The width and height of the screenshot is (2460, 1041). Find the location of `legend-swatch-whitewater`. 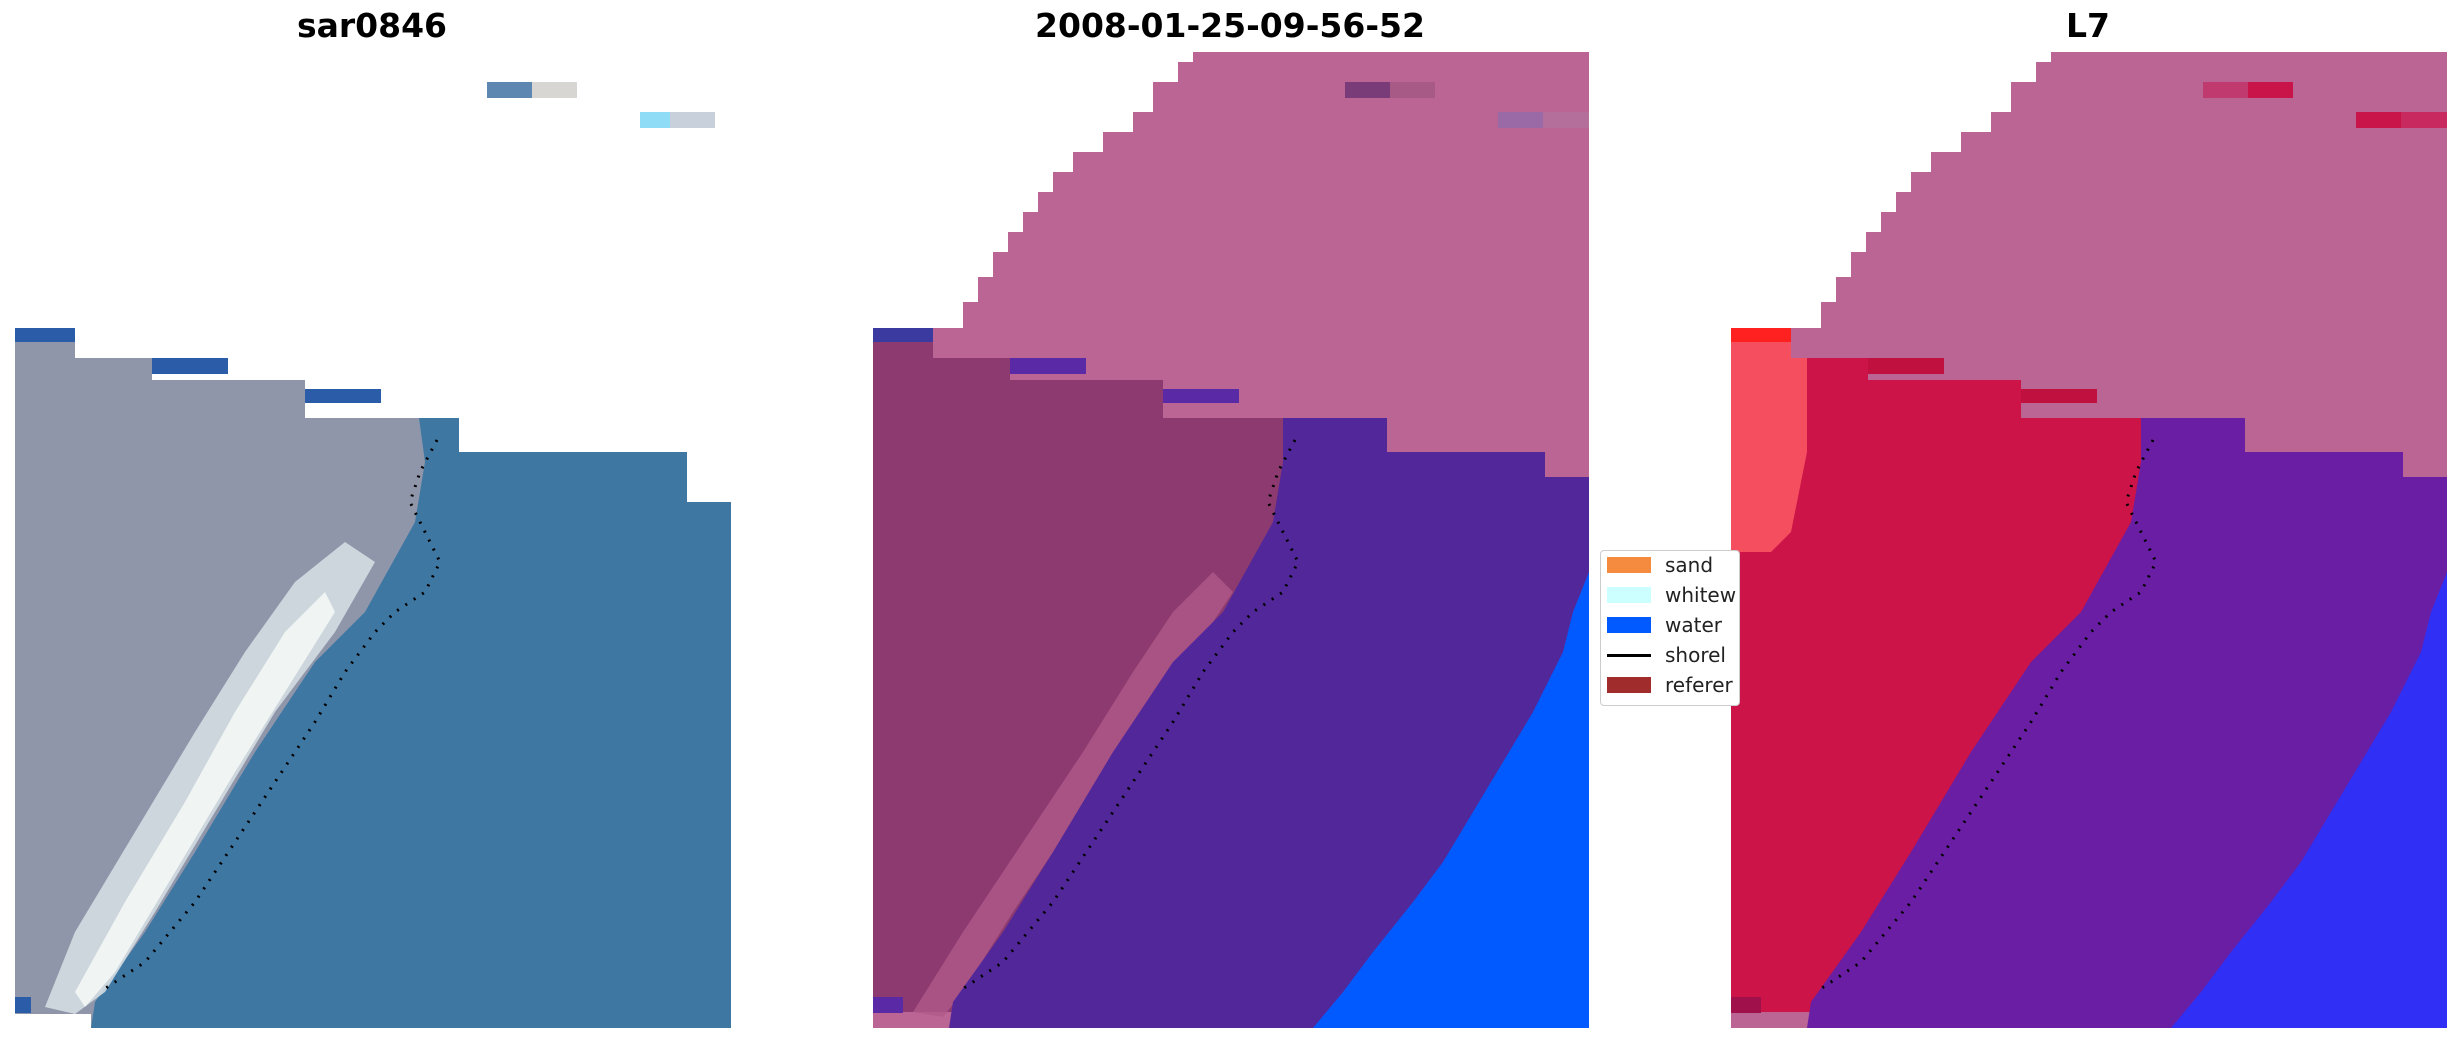

legend-swatch-whitewater is located at coordinates (1629, 595).